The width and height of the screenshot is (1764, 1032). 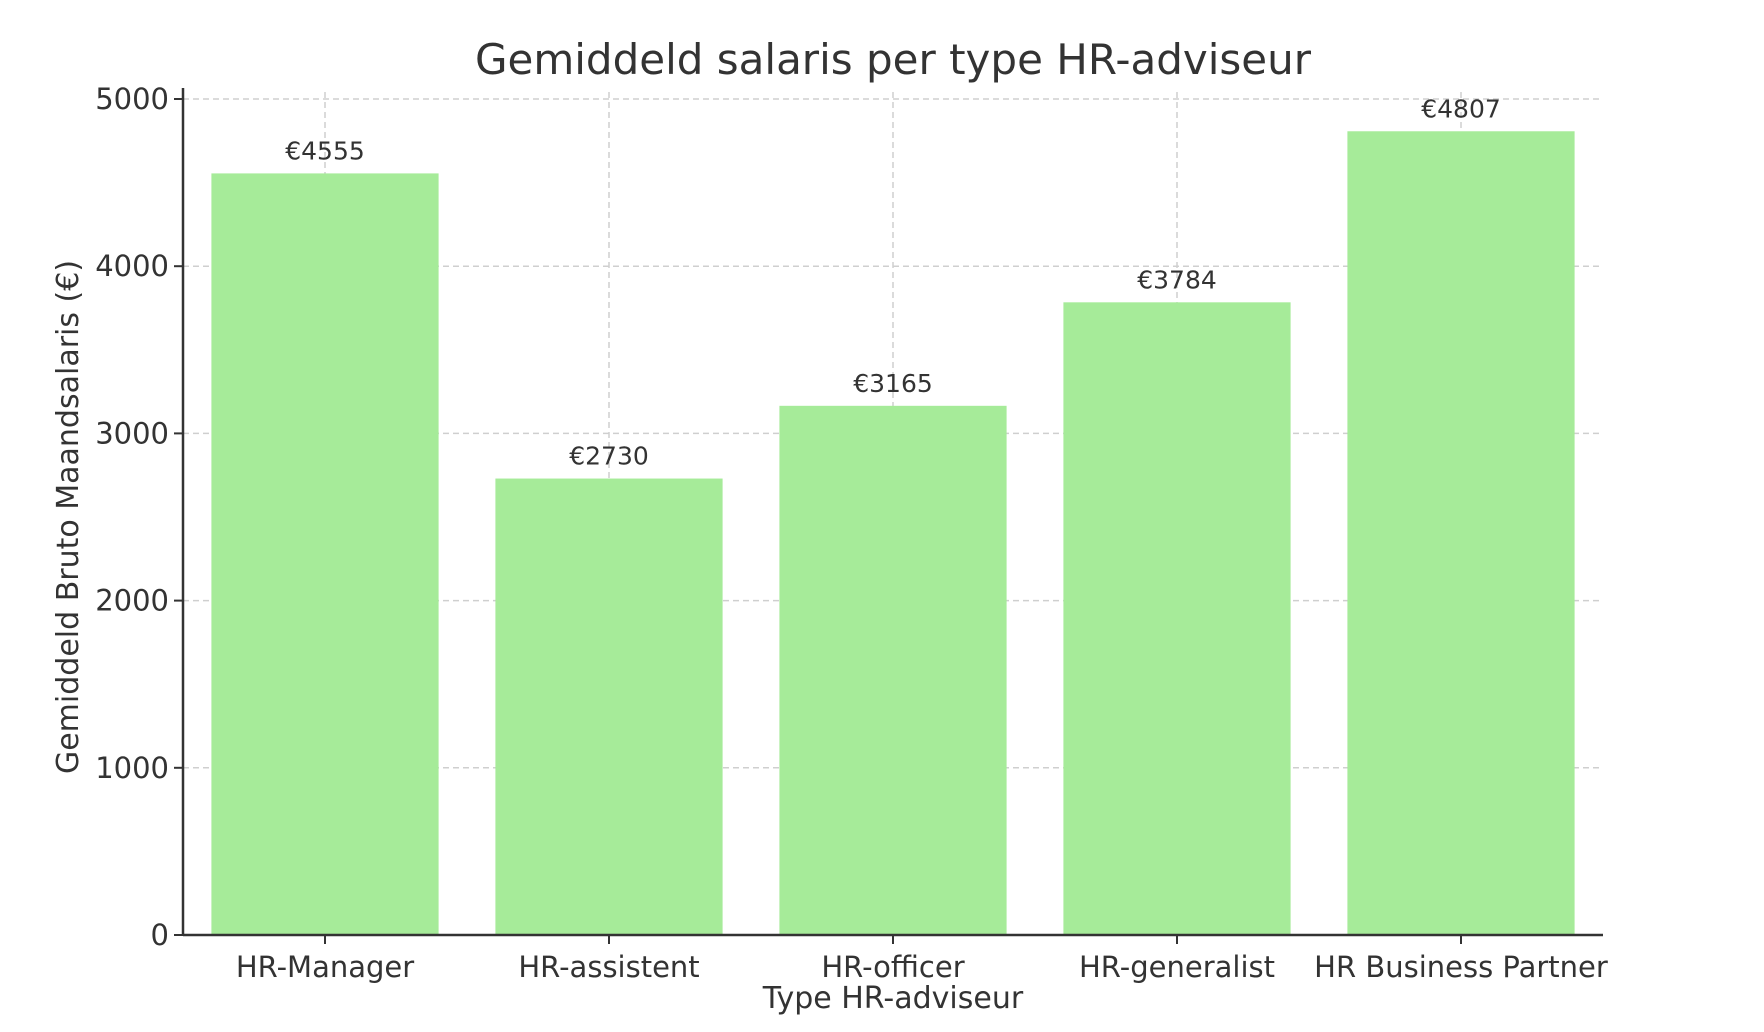 I want to click on bar-value-label: €3784, so click(x=1177, y=279).